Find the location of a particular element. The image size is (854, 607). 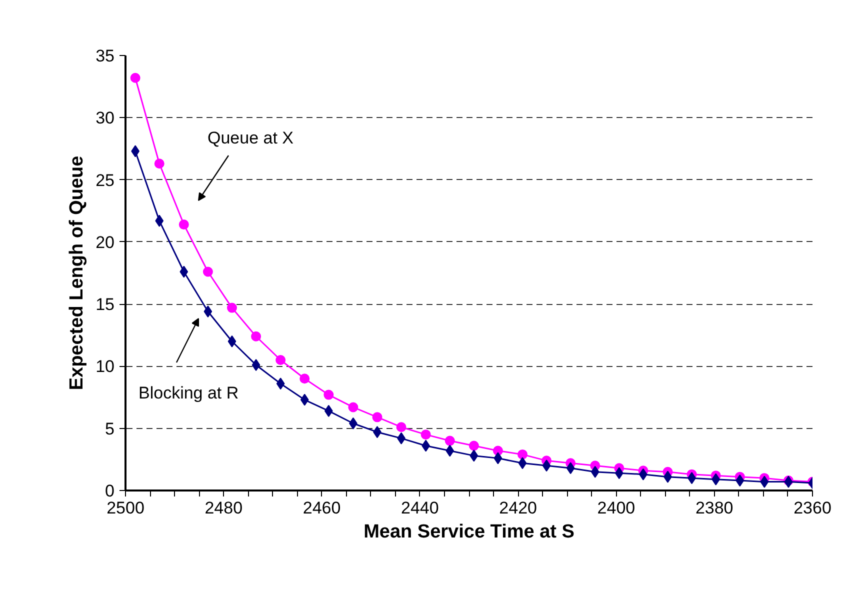

annotation: Queue at X is located at coordinates (251, 138).